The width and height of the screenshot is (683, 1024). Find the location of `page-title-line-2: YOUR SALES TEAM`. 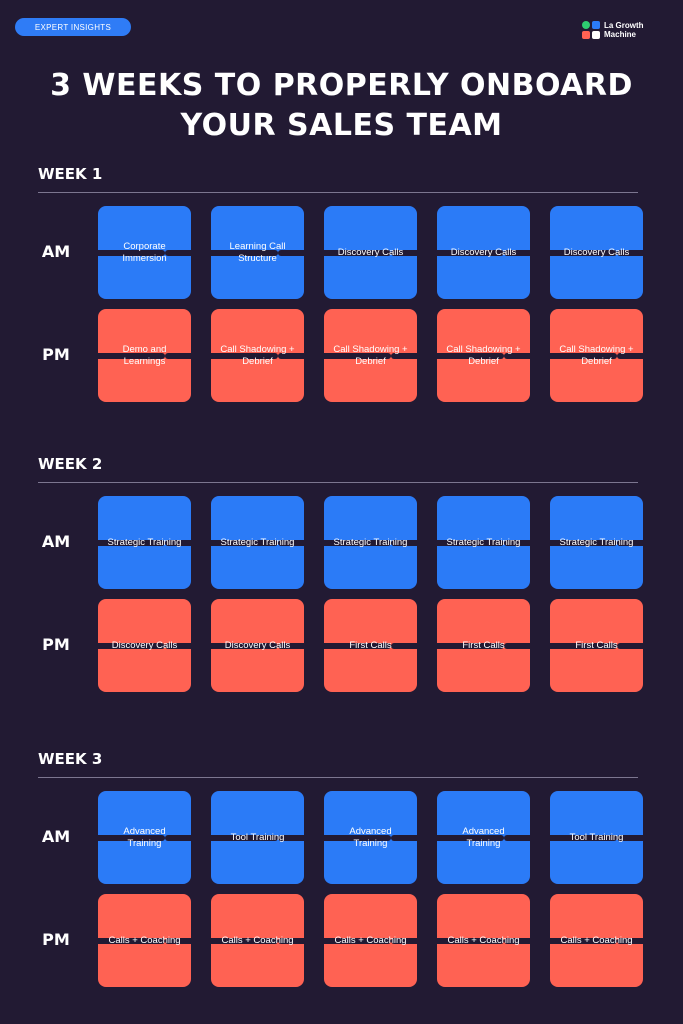

page-title-line-2: YOUR SALES TEAM is located at coordinates (341, 125).